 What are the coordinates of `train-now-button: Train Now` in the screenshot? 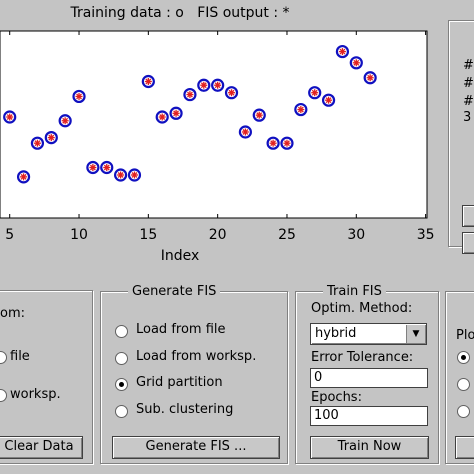 It's located at (369, 447).